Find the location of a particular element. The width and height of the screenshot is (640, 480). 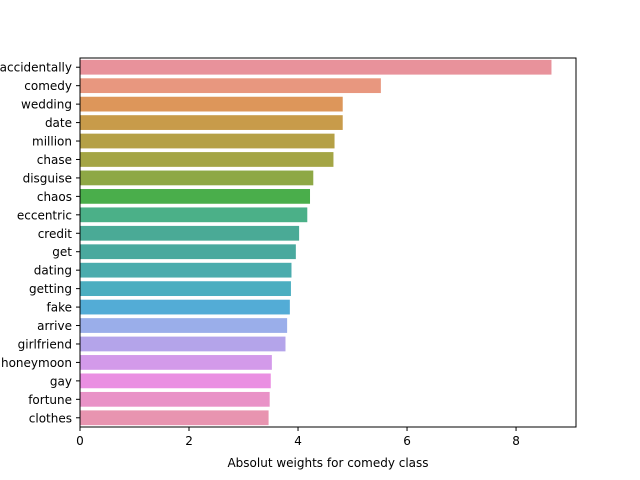

y-tick-label: getting is located at coordinates (50, 289).